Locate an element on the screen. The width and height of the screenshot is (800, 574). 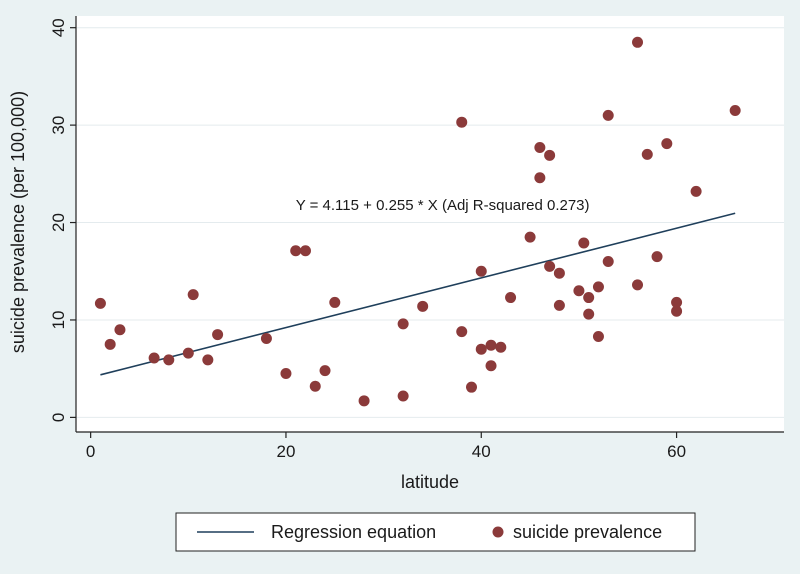
y-tick-label: 10 is located at coordinates (58, 320).